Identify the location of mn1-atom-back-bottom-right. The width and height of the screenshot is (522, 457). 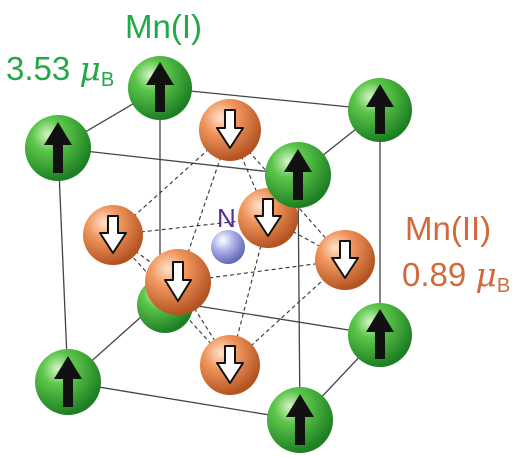
(380, 335).